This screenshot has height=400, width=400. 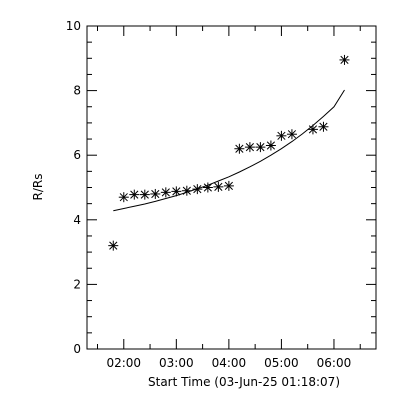 I want to click on x-tick-label: 05:00, so click(x=281, y=363).